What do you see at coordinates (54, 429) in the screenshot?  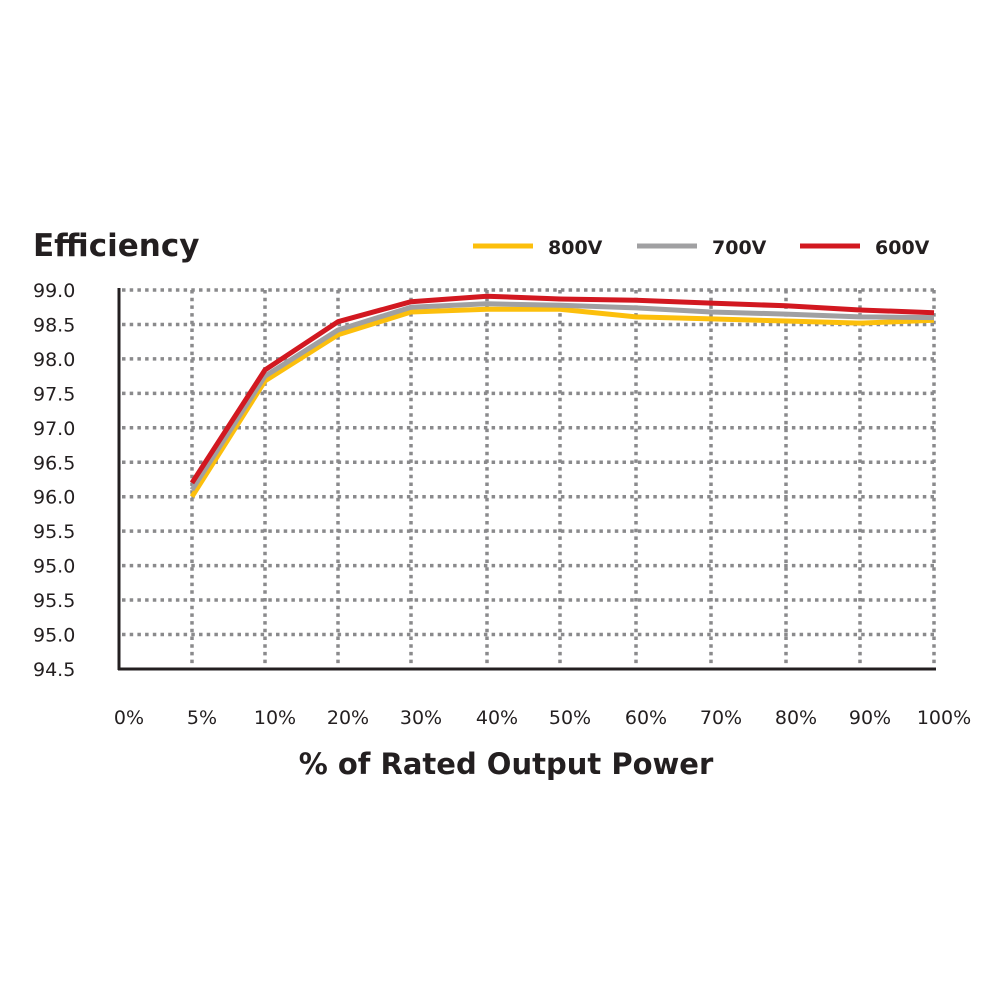 I see `y-tick-label: 97.0` at bounding box center [54, 429].